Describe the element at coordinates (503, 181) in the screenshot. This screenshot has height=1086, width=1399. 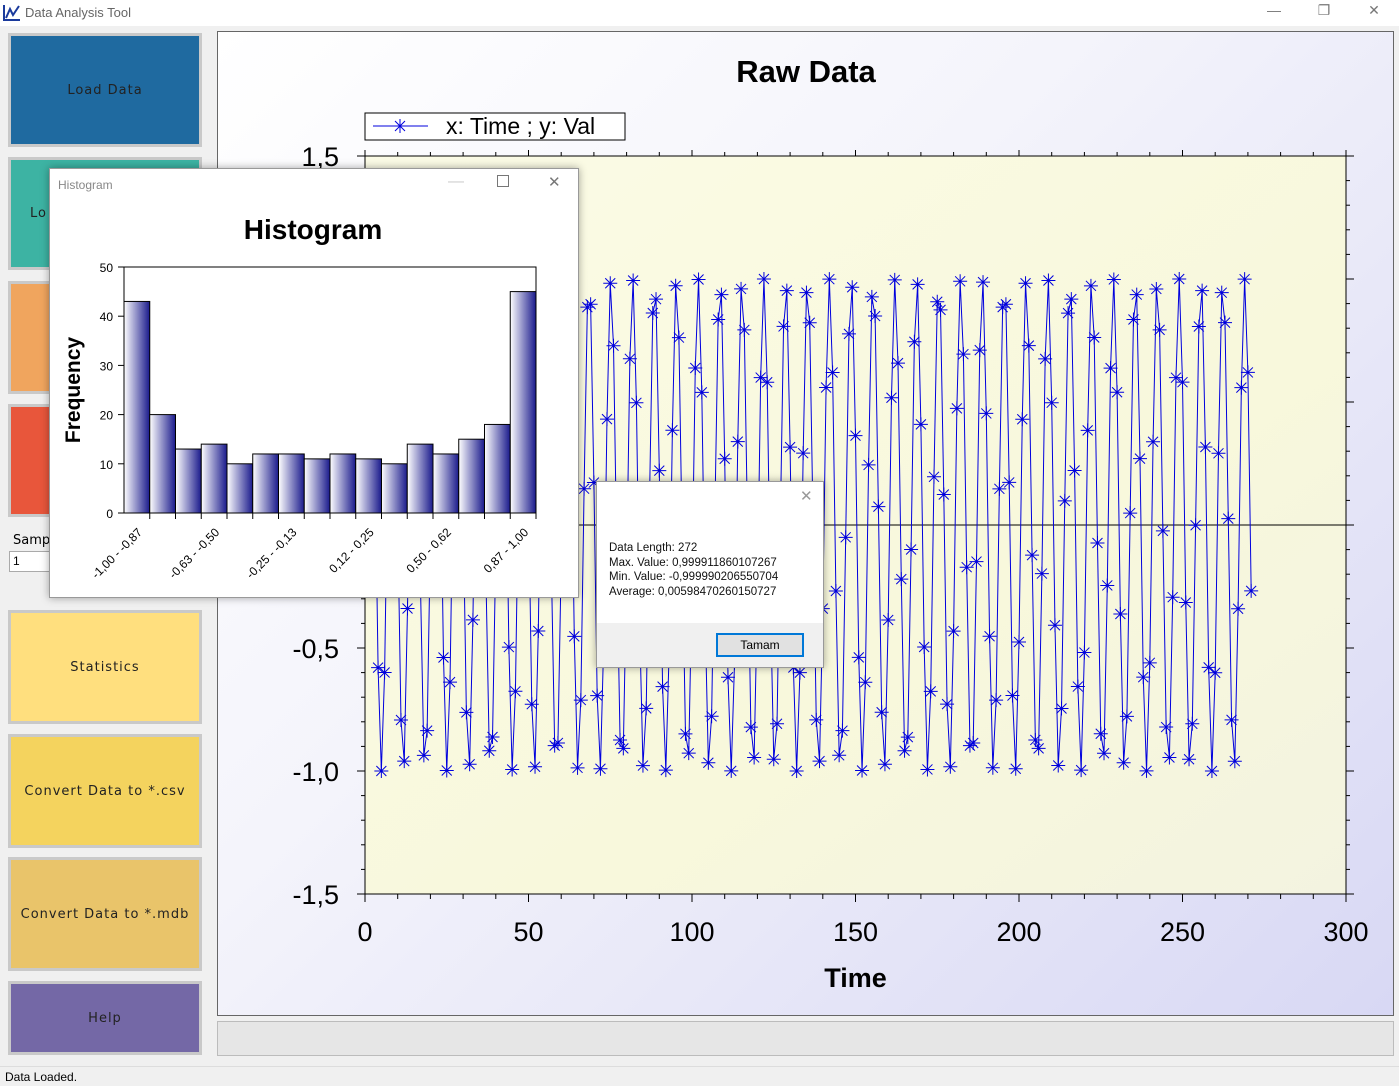
I see `maximize-button` at that location.